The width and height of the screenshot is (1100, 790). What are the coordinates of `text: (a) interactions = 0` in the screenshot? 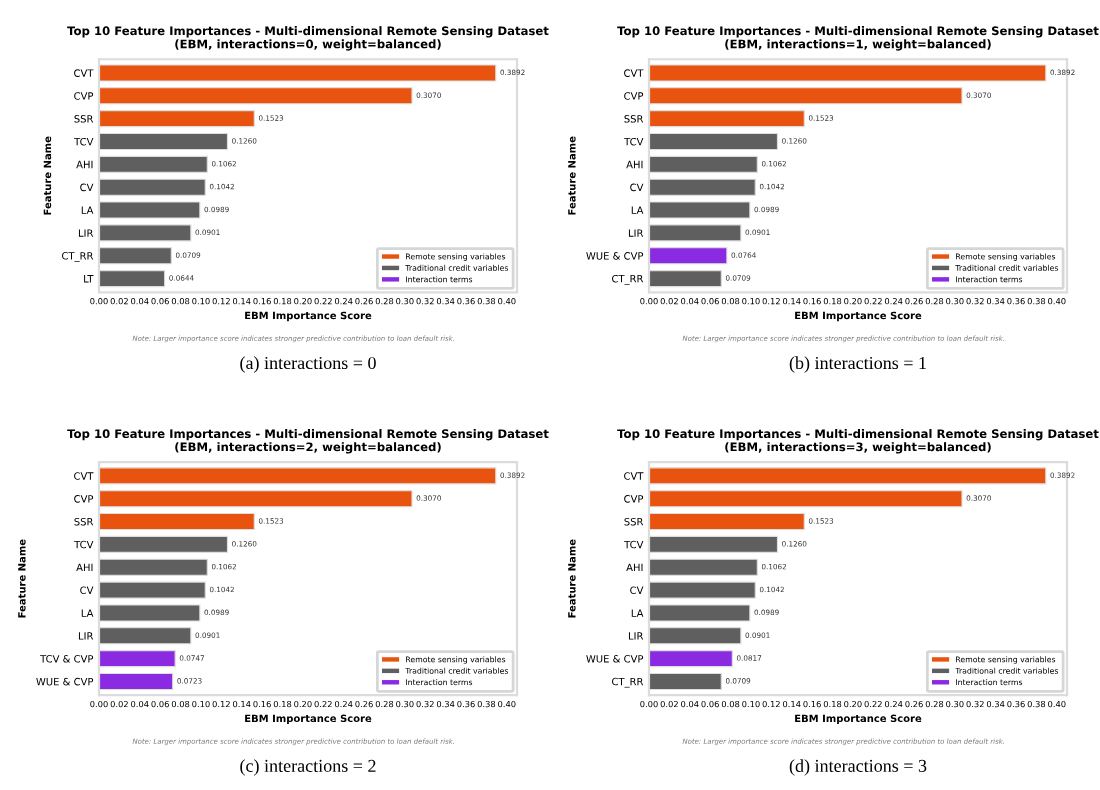 It's located at (308, 364).